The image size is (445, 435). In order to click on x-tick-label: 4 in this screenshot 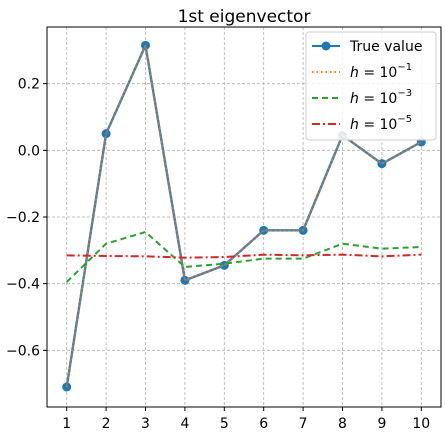, I will do `click(184, 424)`.